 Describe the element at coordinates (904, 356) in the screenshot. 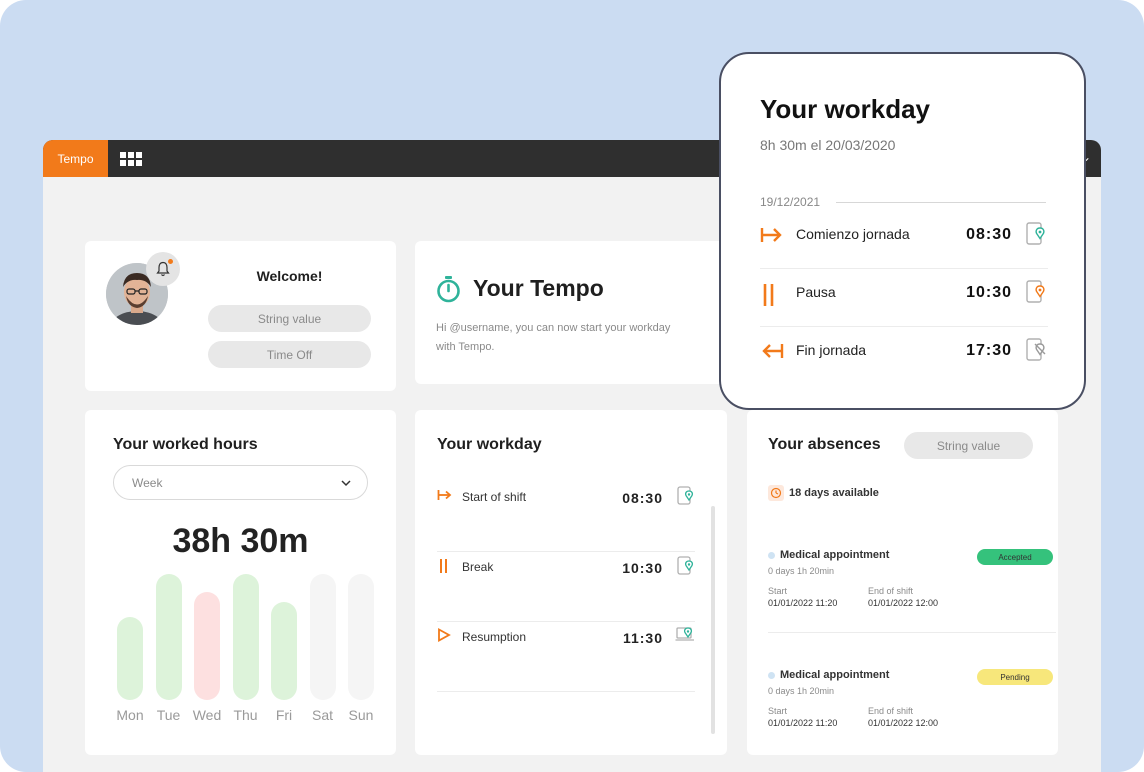

I see `popup-row: Fin jornada 17:30` at that location.